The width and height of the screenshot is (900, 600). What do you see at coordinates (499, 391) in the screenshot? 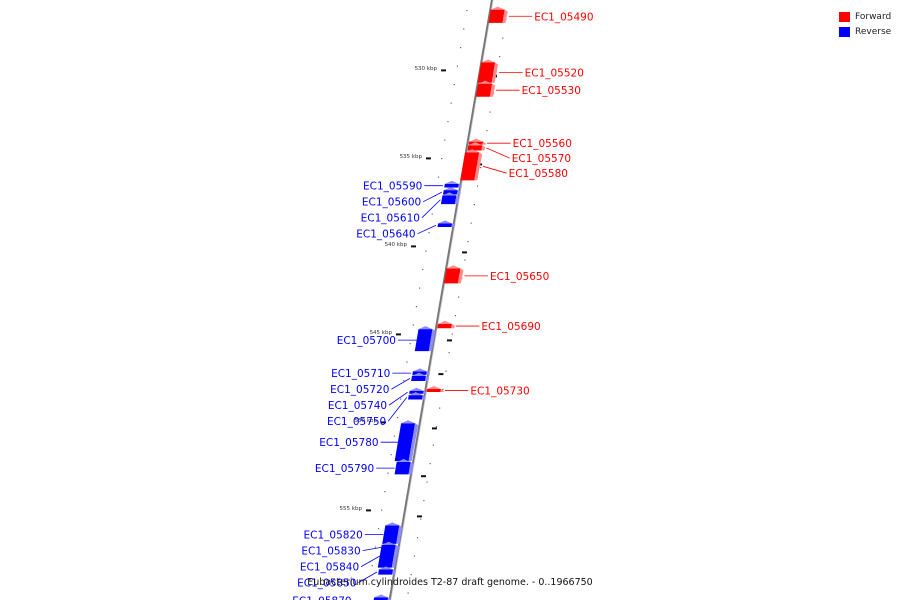
I see `gene-label: EC1_05730` at bounding box center [499, 391].